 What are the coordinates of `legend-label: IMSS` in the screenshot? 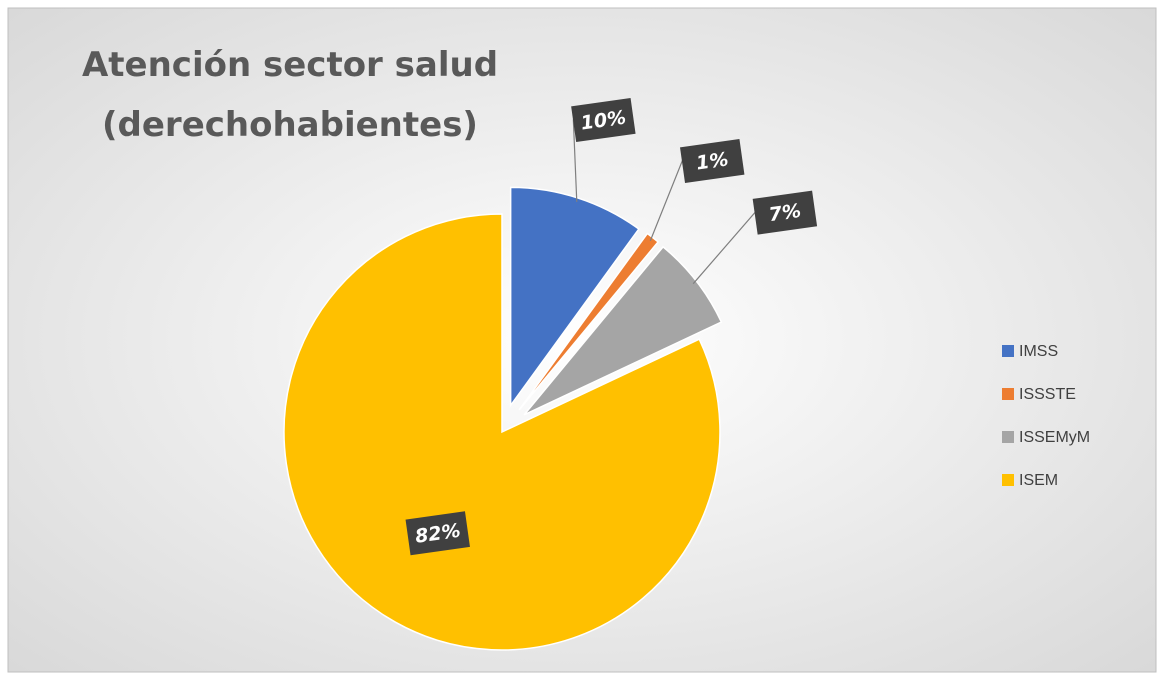 It's located at (1038, 351).